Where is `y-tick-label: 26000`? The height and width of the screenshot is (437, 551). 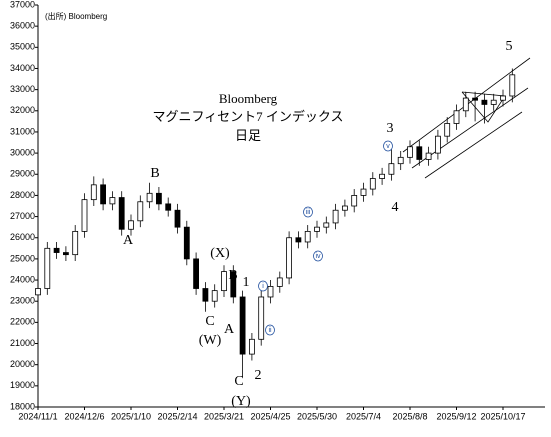 y-tick-label: 26000 is located at coordinates (22, 237).